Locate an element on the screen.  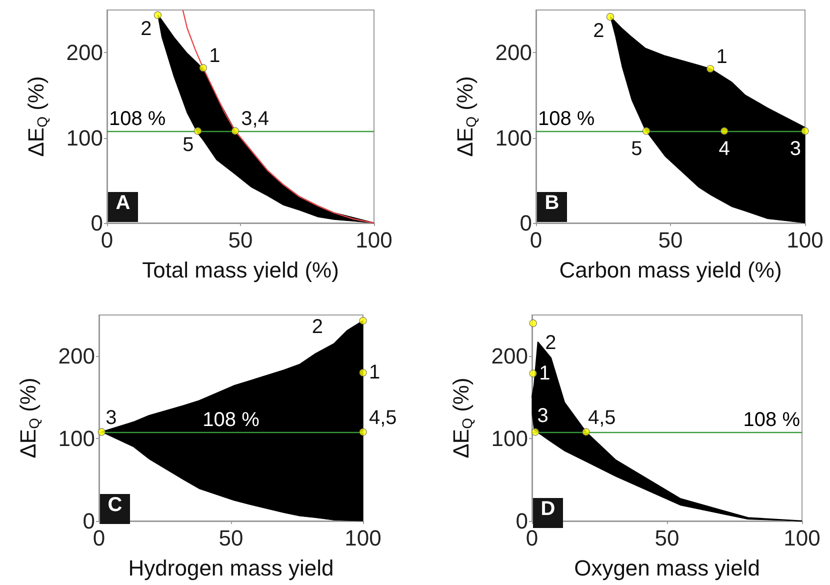
x-axis-title: Hydrogen mass yield is located at coordinates (231, 568).